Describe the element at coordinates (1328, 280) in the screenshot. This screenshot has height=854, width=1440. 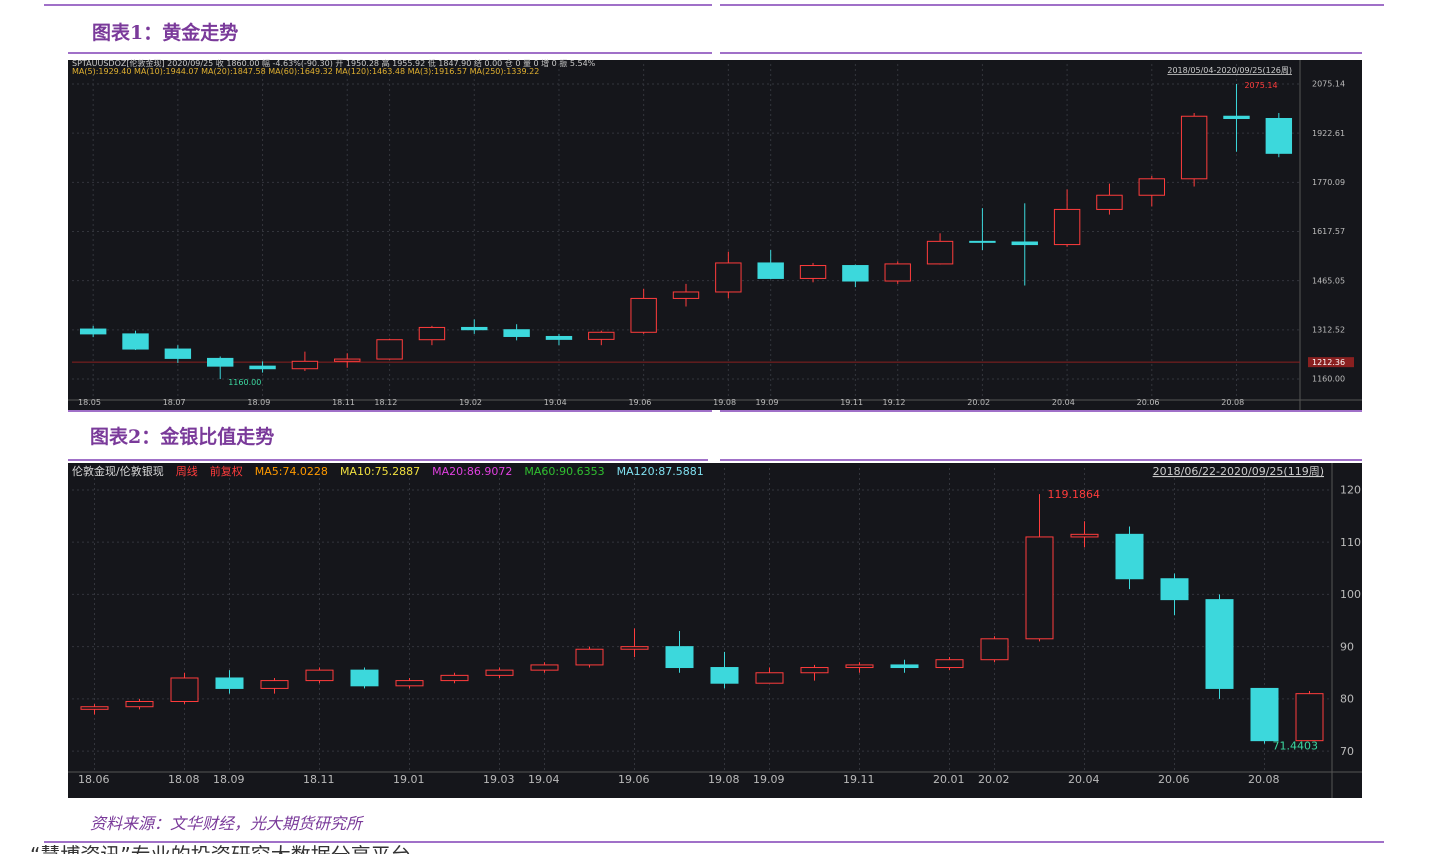
I see `y-tick-label: 1465.05` at that location.